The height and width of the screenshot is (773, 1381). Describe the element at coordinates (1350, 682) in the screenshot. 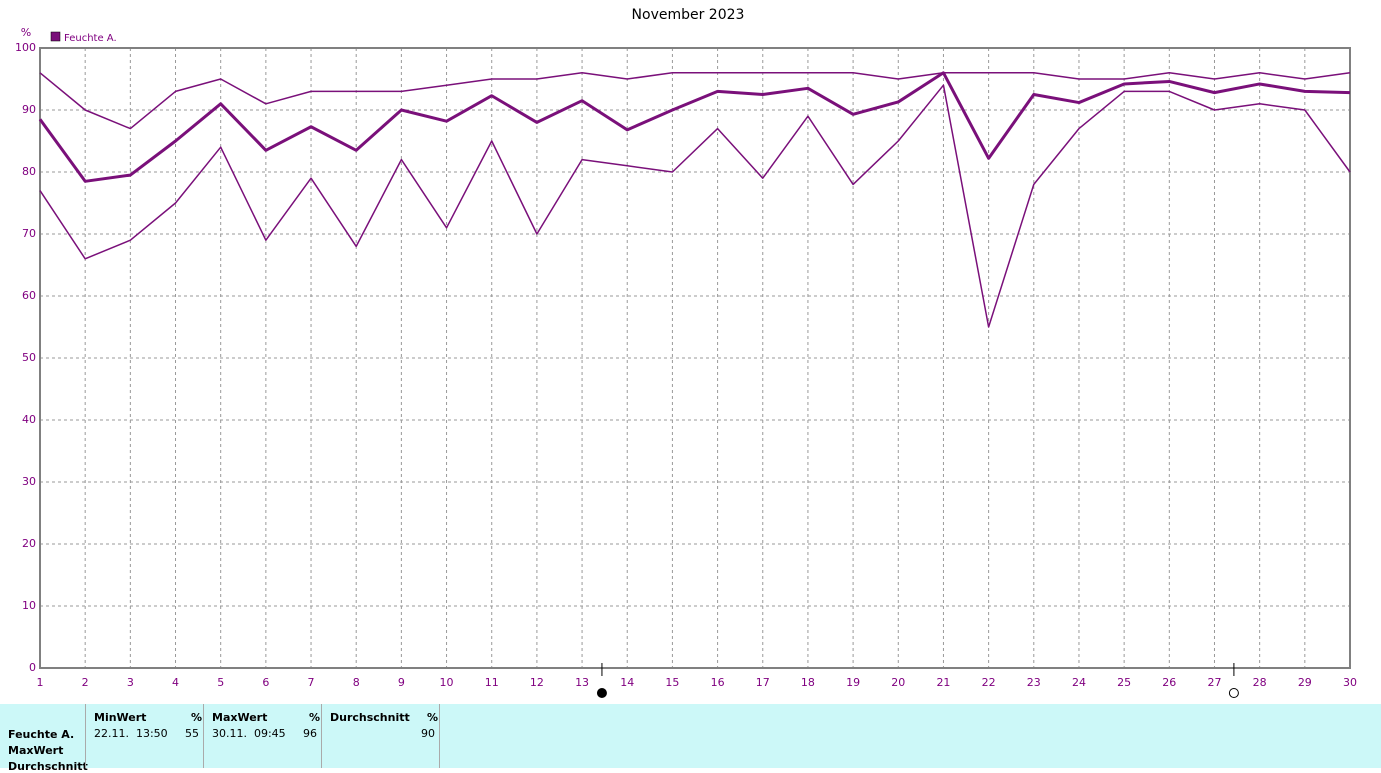

I see `x-tick-label: 30` at that location.